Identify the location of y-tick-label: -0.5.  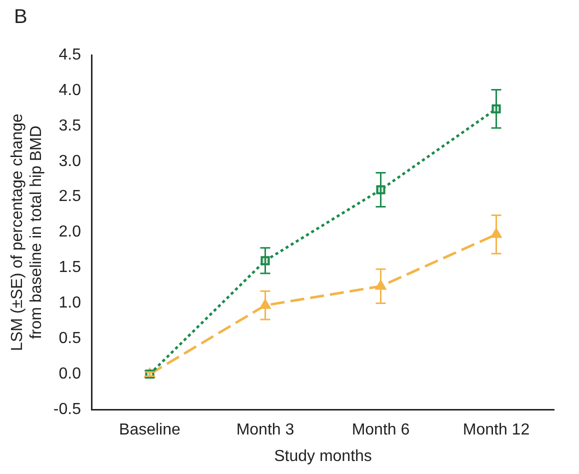
(67, 409).